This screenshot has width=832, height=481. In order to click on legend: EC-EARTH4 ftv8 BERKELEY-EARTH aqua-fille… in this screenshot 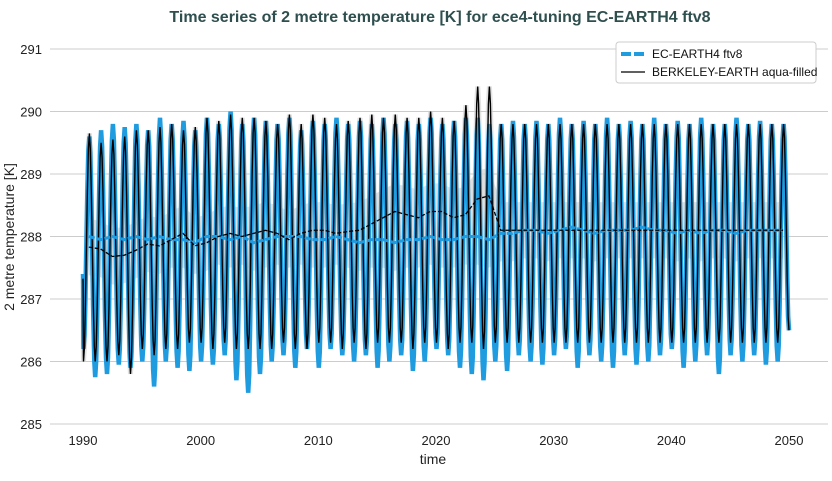, I will do `click(716, 62)`.